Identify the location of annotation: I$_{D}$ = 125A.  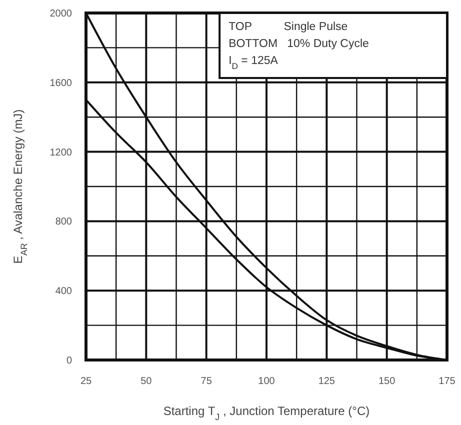
(253, 63).